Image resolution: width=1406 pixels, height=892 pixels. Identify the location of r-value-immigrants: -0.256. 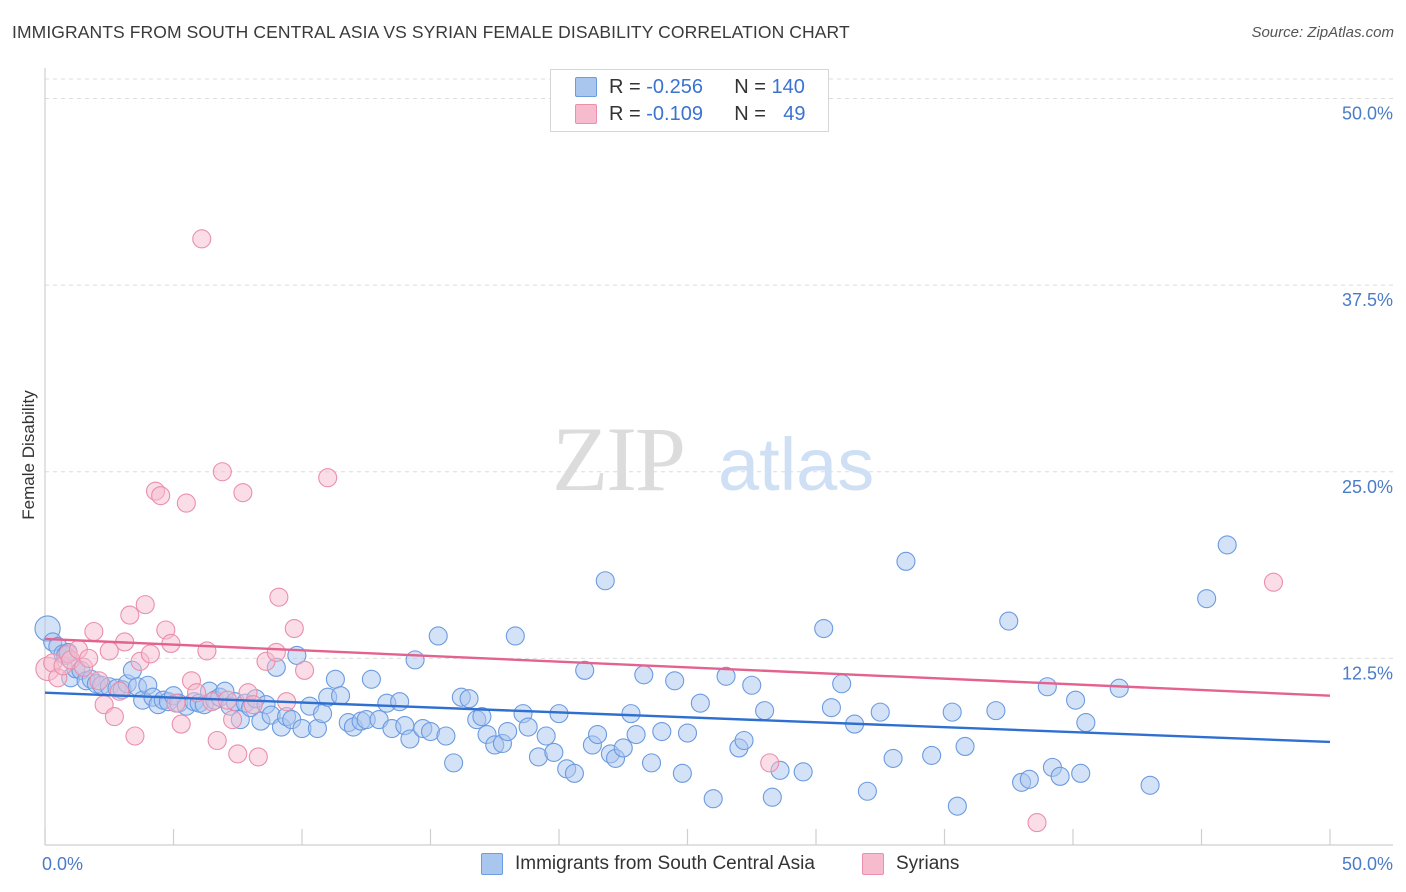
(674, 86).